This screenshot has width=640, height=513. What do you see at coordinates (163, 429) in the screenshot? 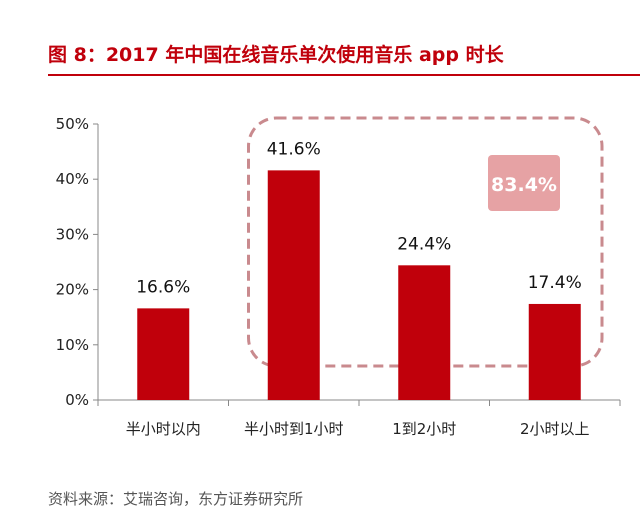
I see `x-tick-label: 半小时以内` at bounding box center [163, 429].